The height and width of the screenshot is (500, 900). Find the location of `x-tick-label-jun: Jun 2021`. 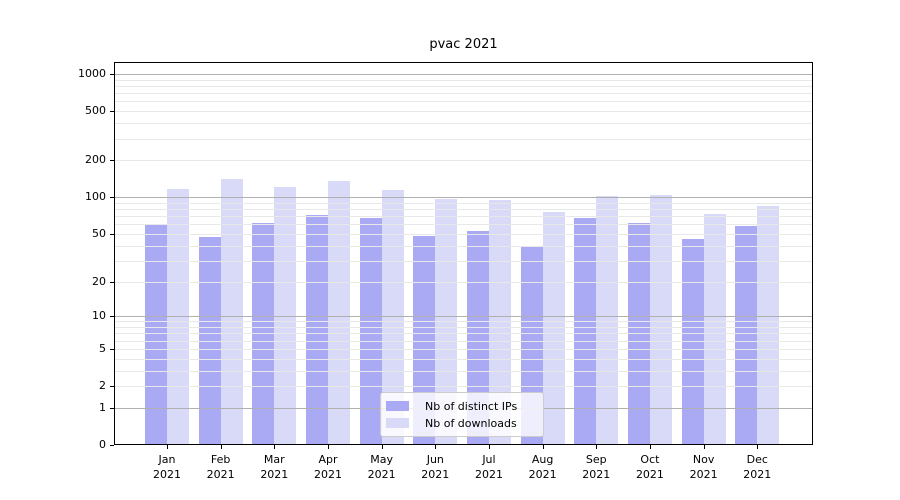

x-tick-label-jun: Jun 2021 is located at coordinates (435, 467).